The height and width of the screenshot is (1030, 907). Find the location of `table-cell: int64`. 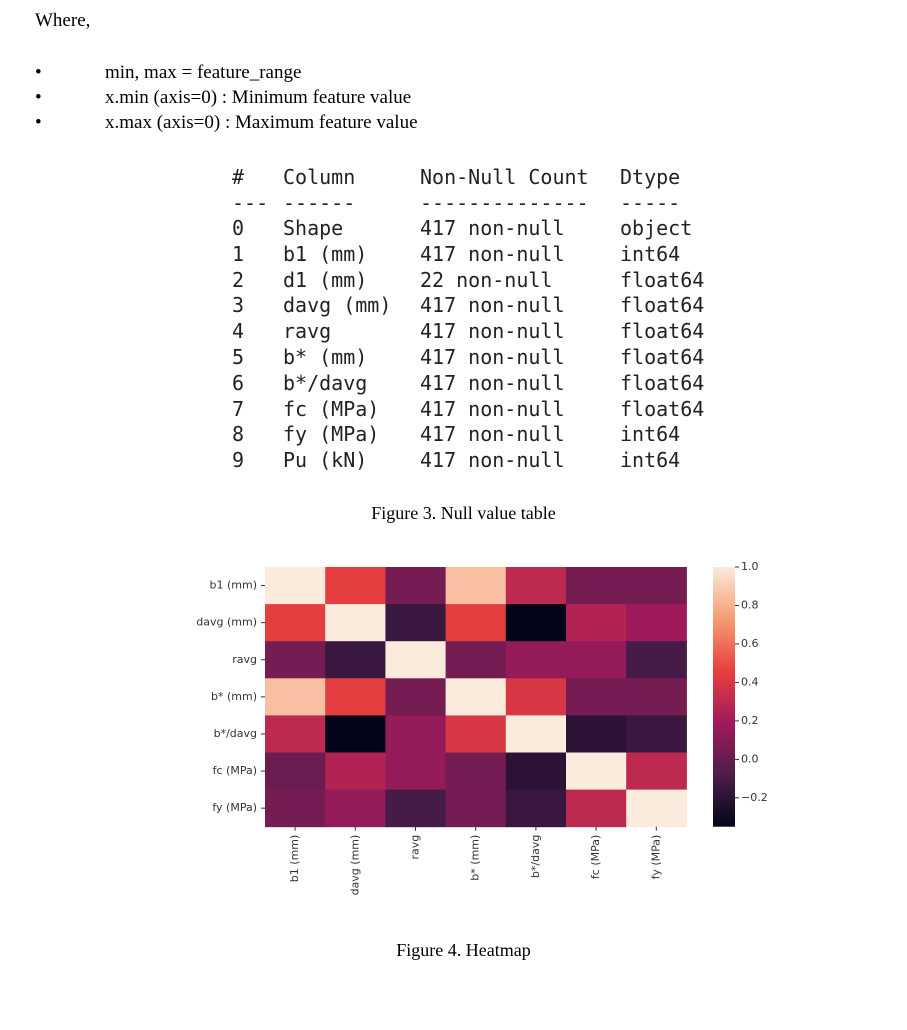

table-cell: int64 is located at coordinates (650, 434).